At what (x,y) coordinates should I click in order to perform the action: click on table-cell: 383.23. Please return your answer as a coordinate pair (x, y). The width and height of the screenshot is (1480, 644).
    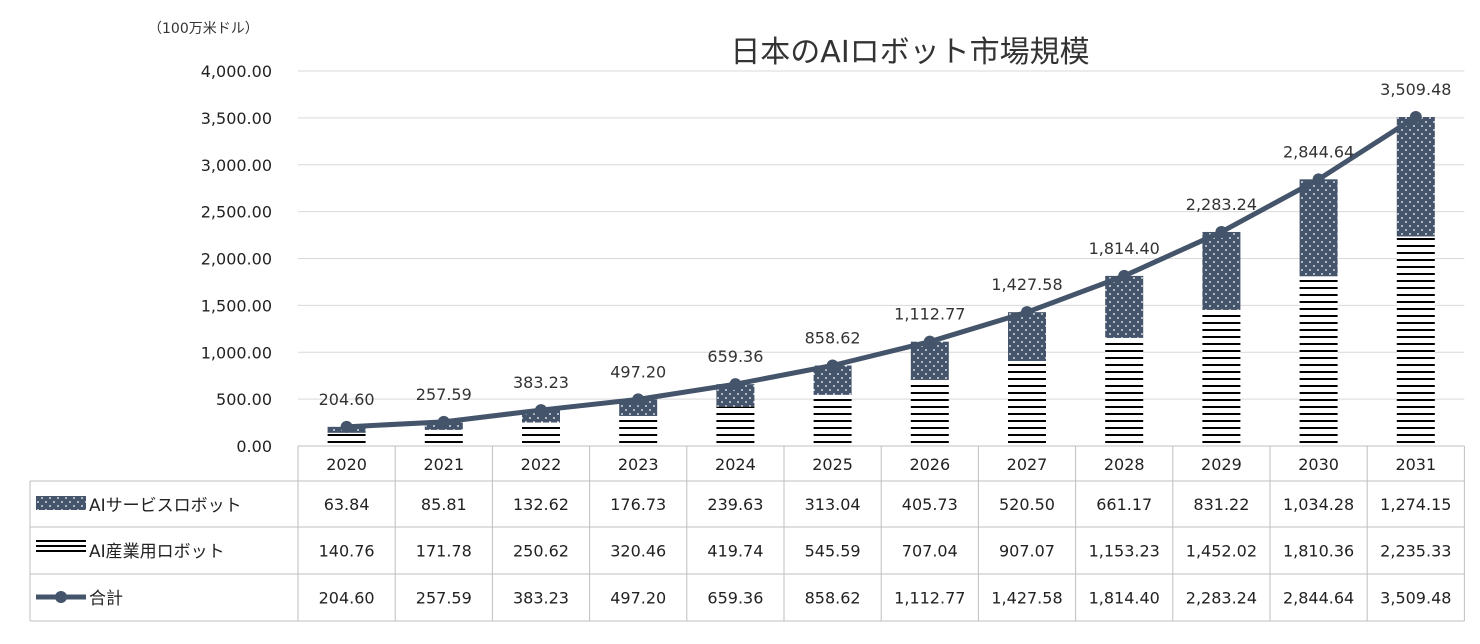
    Looking at the image, I should click on (541, 598).